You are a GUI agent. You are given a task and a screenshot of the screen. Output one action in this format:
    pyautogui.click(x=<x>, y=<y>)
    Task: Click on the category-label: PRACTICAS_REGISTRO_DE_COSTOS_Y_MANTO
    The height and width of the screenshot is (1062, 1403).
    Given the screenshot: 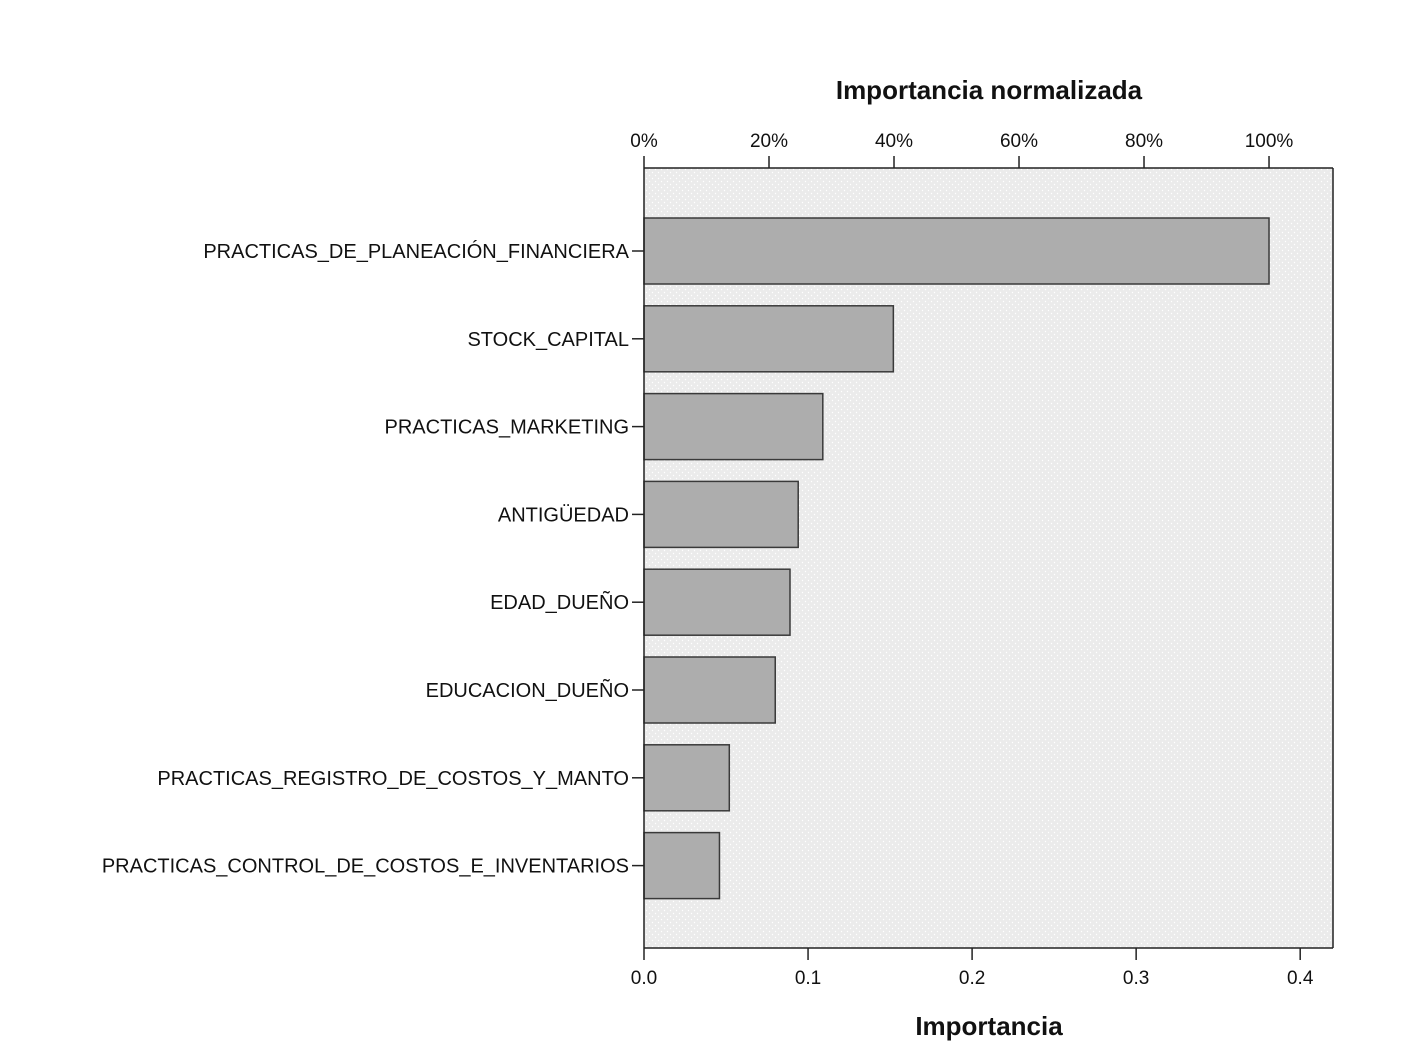 What is the action you would take?
    pyautogui.click(x=393, y=779)
    